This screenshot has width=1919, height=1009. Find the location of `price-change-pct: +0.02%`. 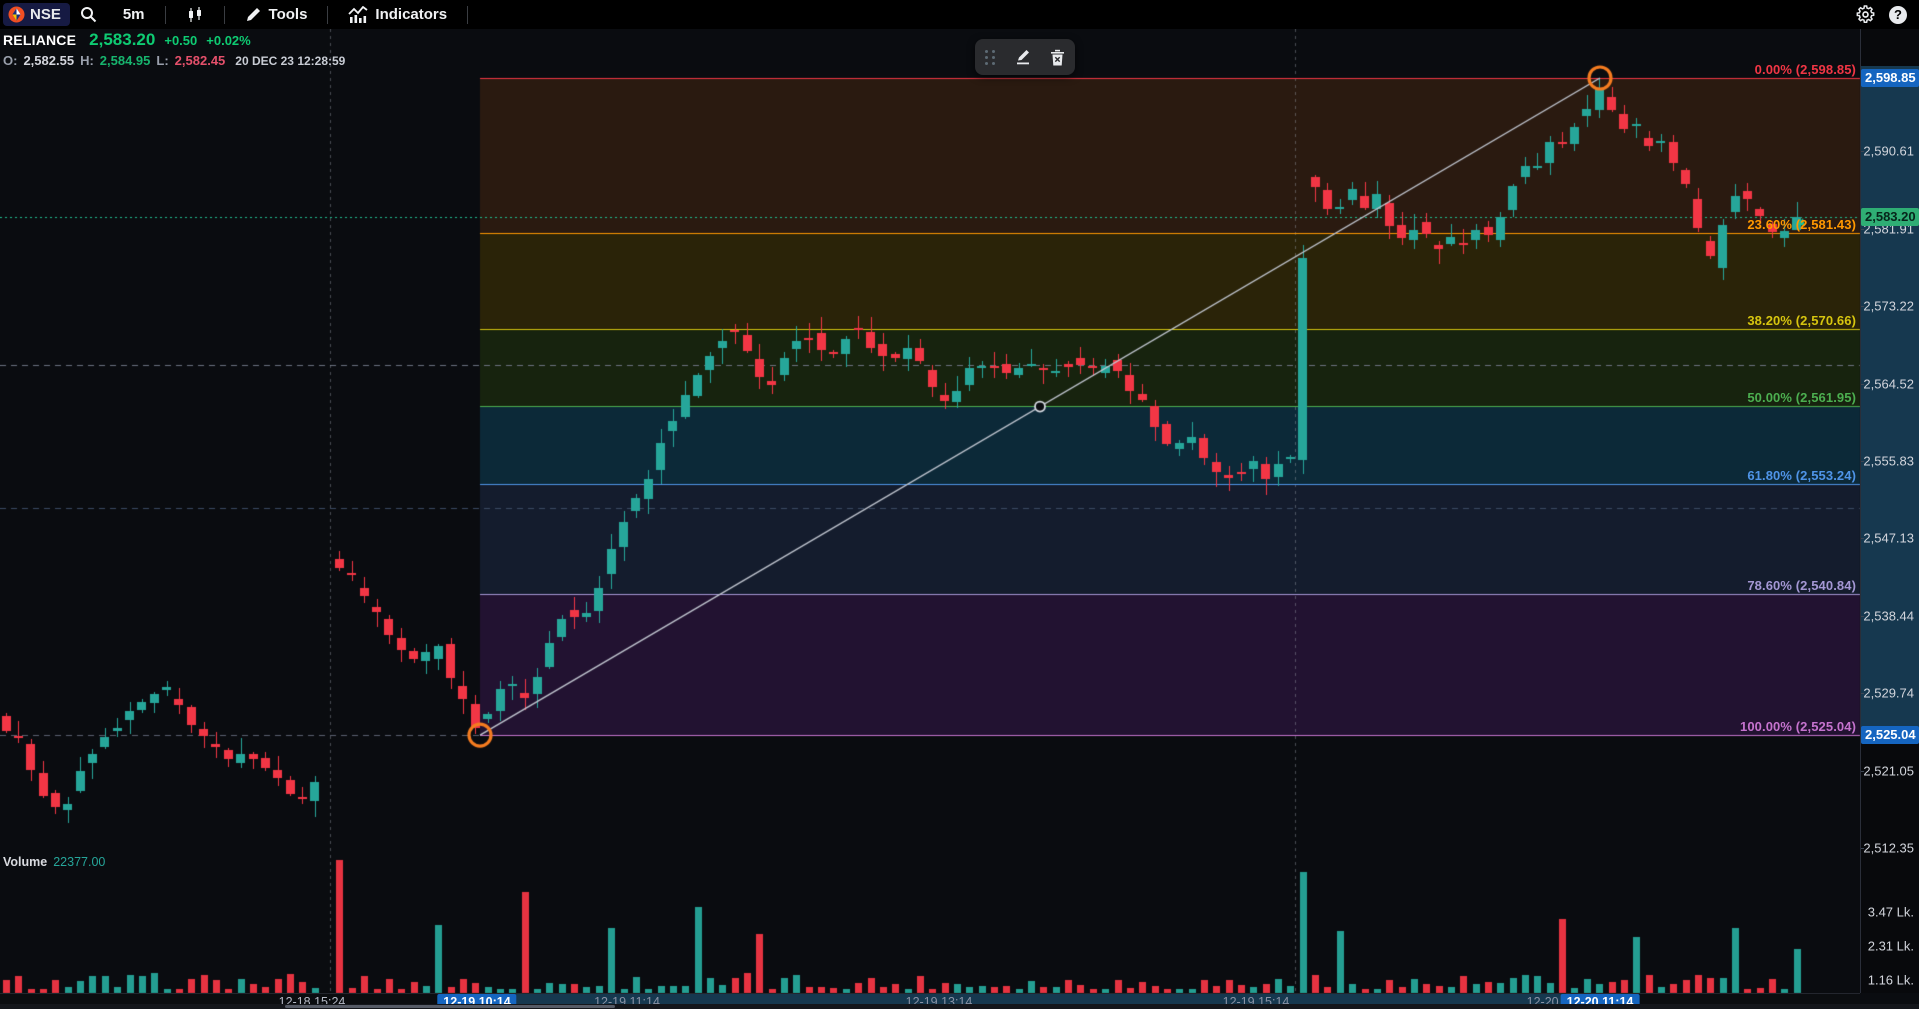

price-change-pct: +0.02% is located at coordinates (228, 40).